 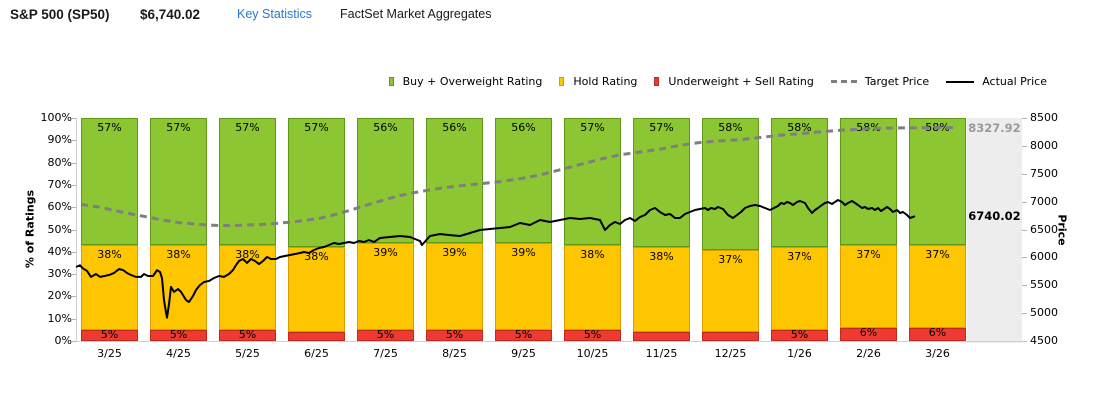 What do you see at coordinates (937, 353) in the screenshot?
I see `x-axis-label: 3/26` at bounding box center [937, 353].